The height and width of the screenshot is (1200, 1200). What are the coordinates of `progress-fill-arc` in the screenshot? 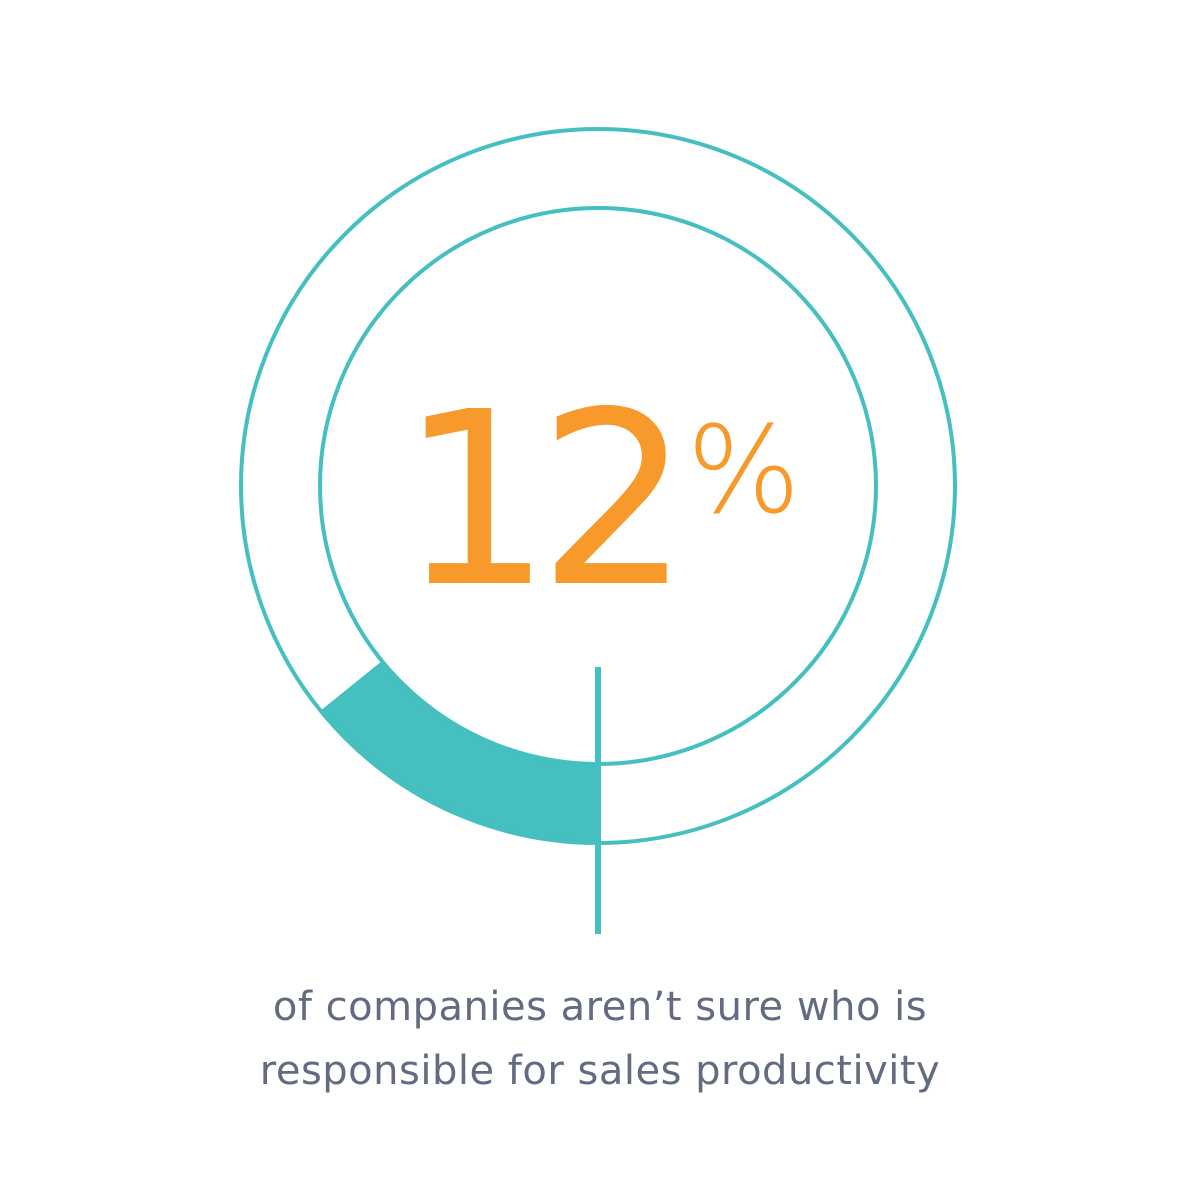 It's located at (459, 751).